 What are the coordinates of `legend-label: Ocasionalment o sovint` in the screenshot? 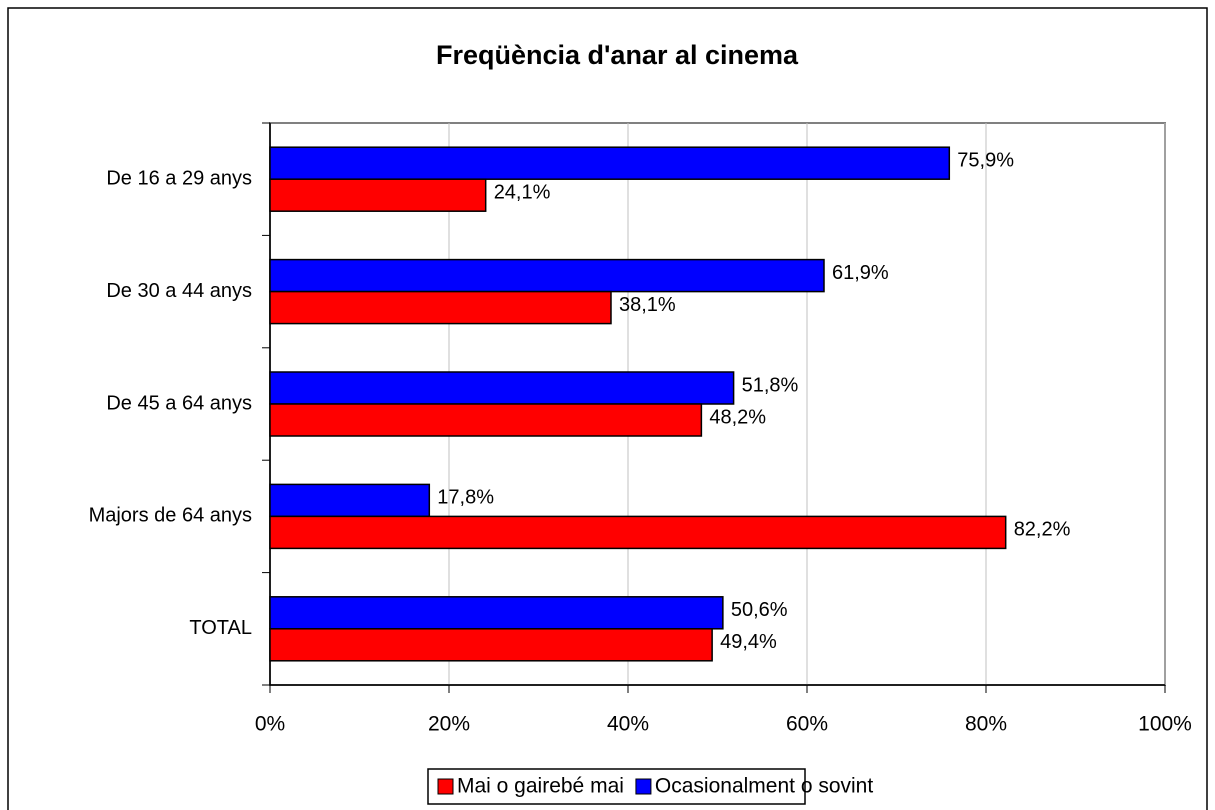 It's located at (764, 786).